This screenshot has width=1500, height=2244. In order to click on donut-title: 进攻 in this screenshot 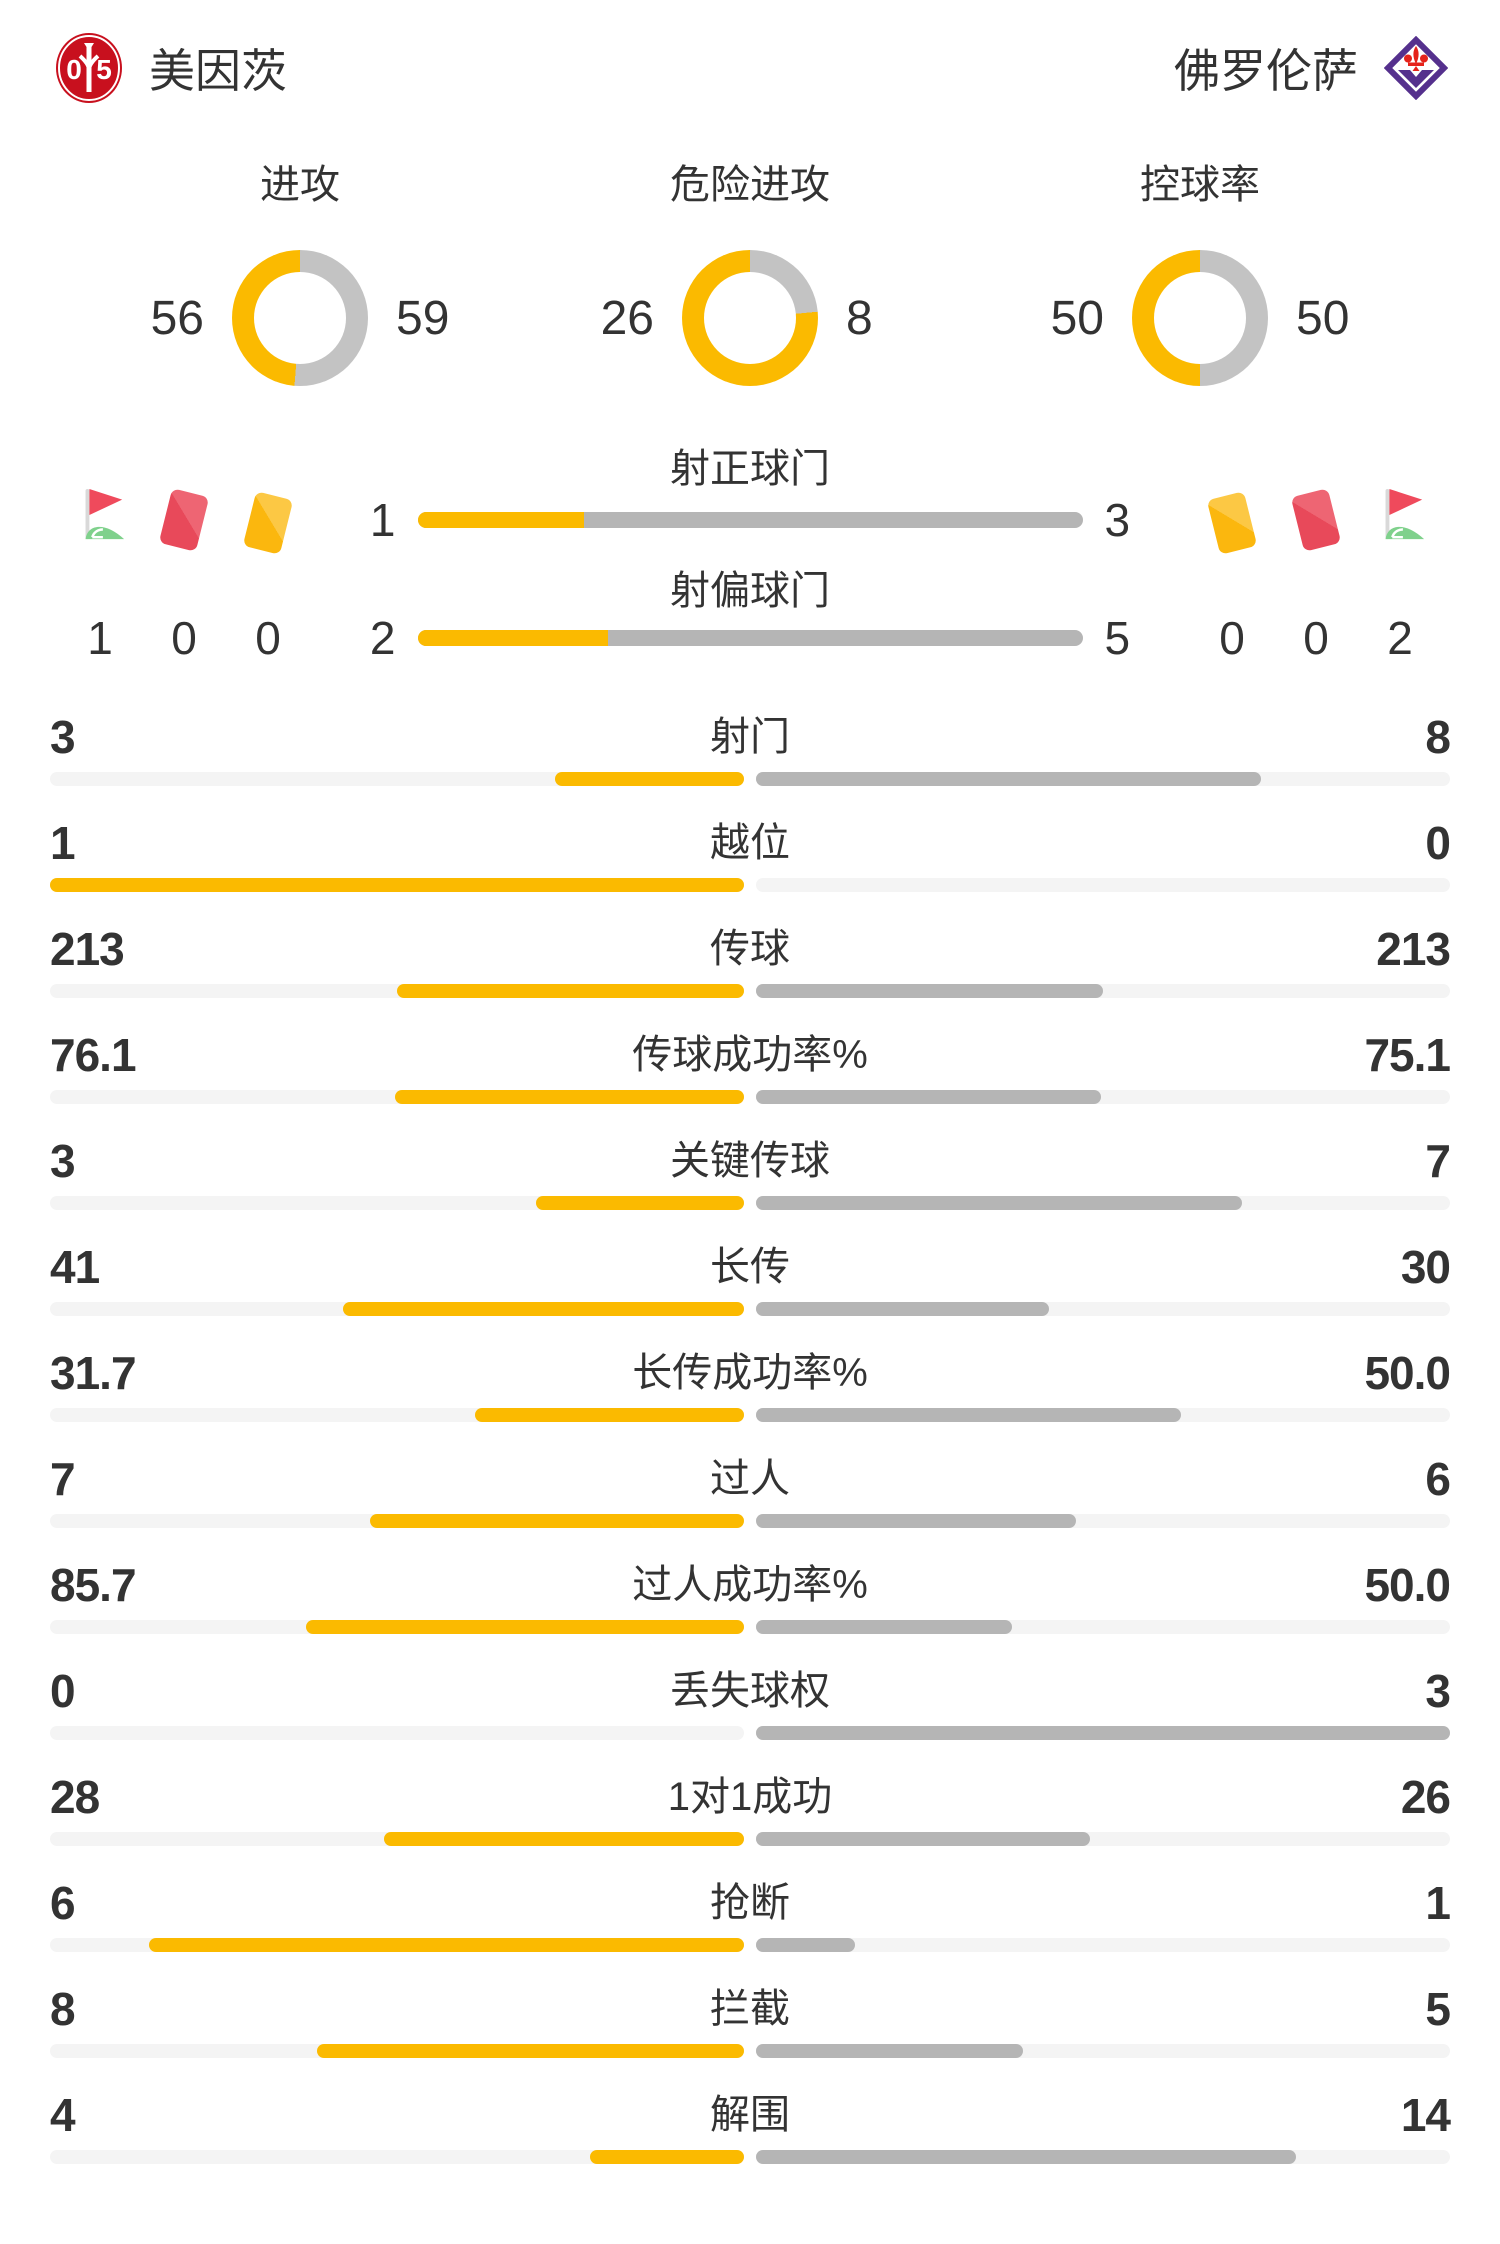, I will do `click(300, 185)`.